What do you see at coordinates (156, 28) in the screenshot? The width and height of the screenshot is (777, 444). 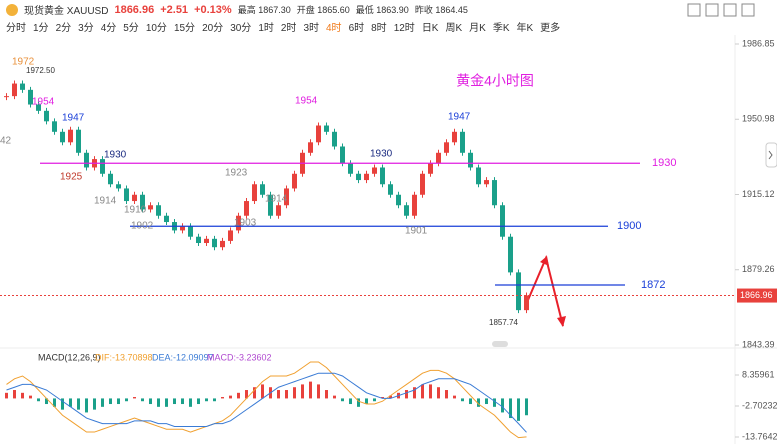 I see `timeframe: 10分` at bounding box center [156, 28].